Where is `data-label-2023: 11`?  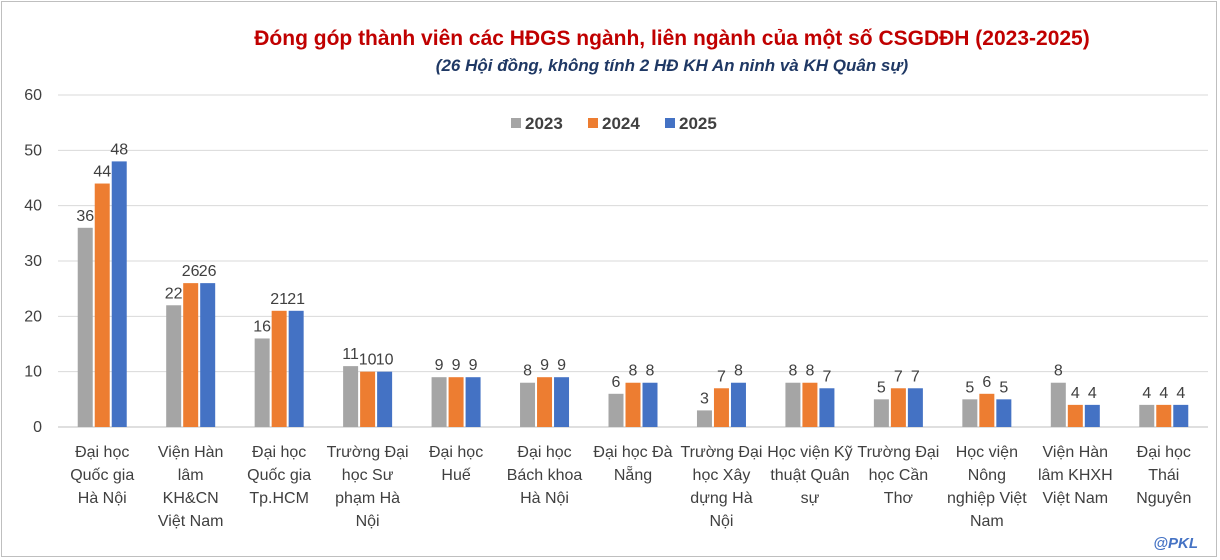
data-label-2023: 11 is located at coordinates (350, 354).